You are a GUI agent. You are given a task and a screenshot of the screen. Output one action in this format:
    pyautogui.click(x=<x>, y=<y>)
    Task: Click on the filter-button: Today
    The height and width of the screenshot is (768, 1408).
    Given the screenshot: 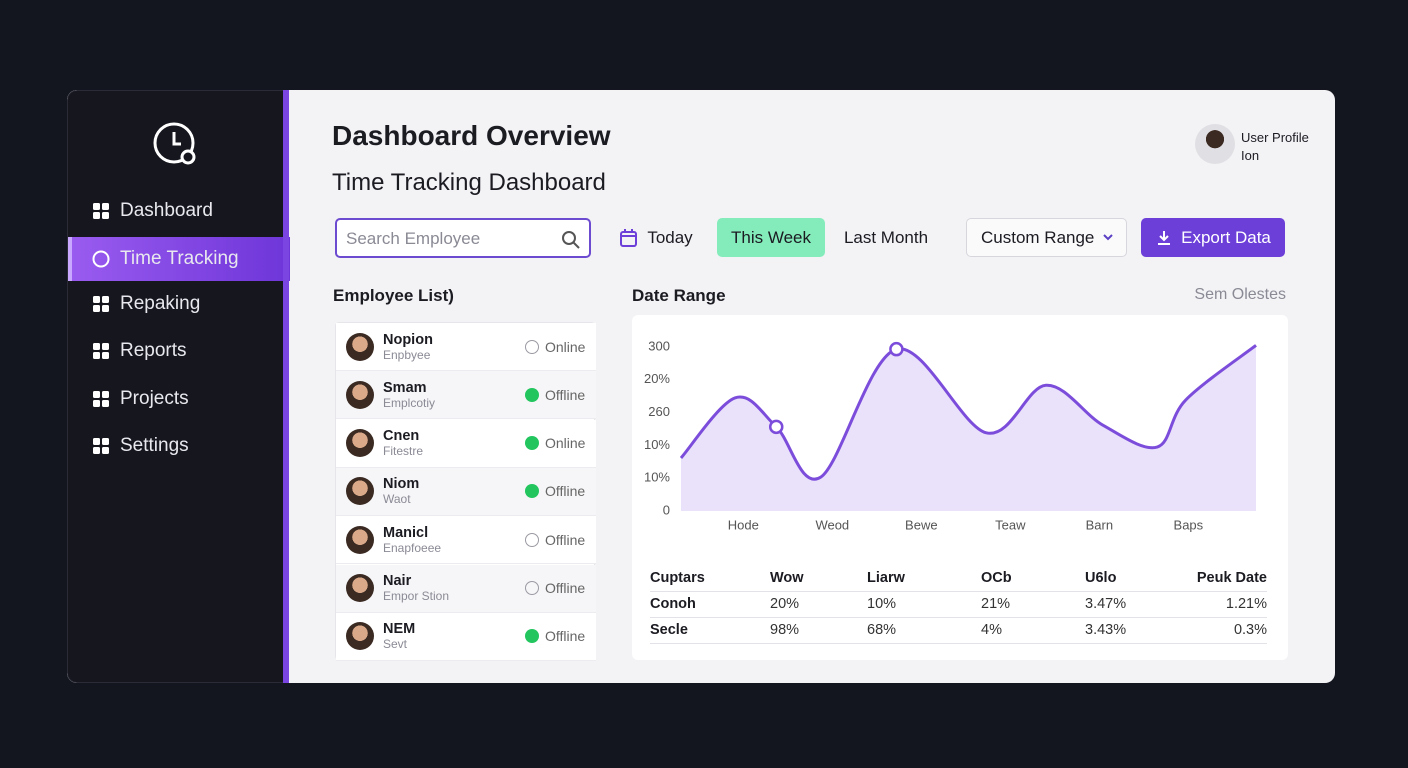 What is the action you would take?
    pyautogui.click(x=656, y=237)
    